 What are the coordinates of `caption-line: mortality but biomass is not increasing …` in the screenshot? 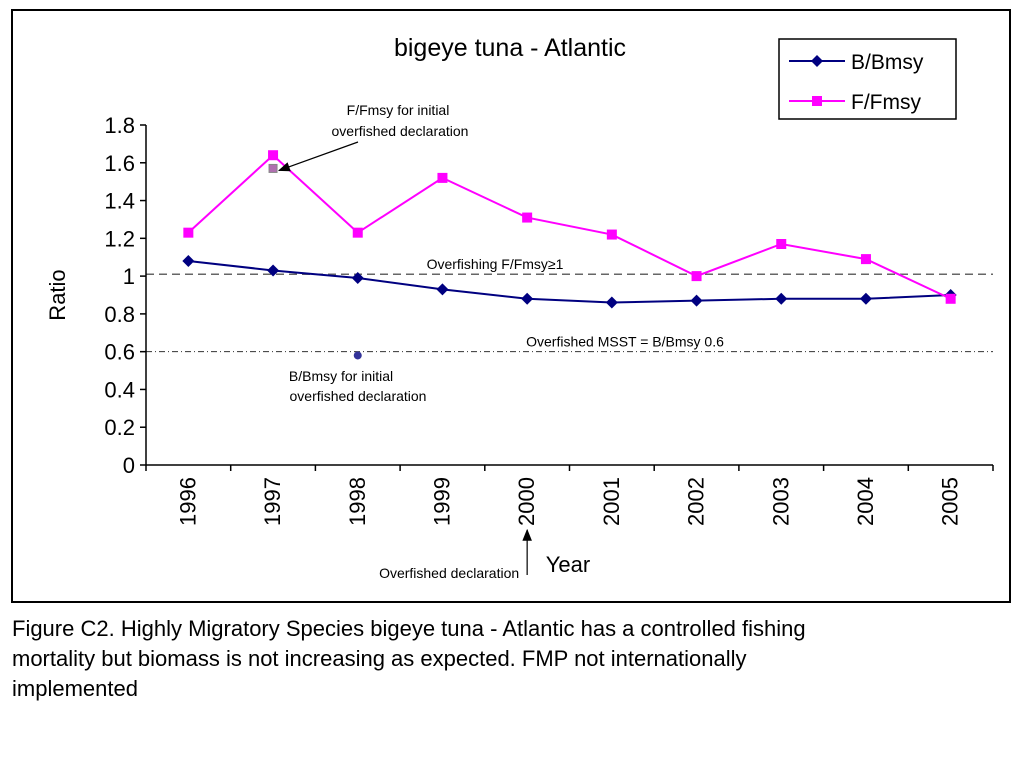 It's located at (379, 658).